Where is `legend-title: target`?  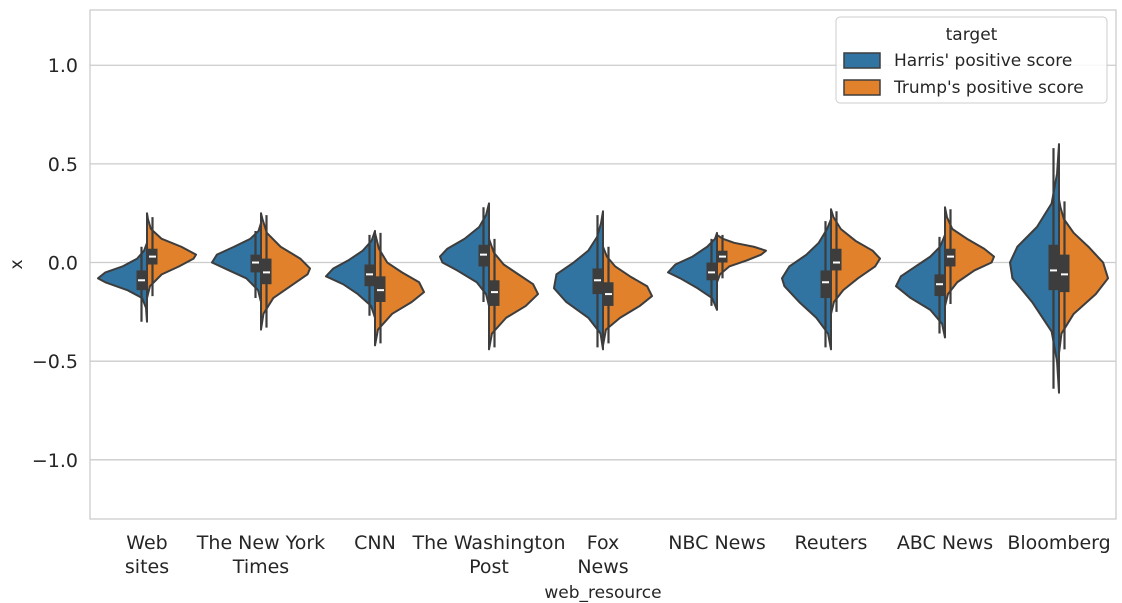
legend-title: target is located at coordinates (972, 35).